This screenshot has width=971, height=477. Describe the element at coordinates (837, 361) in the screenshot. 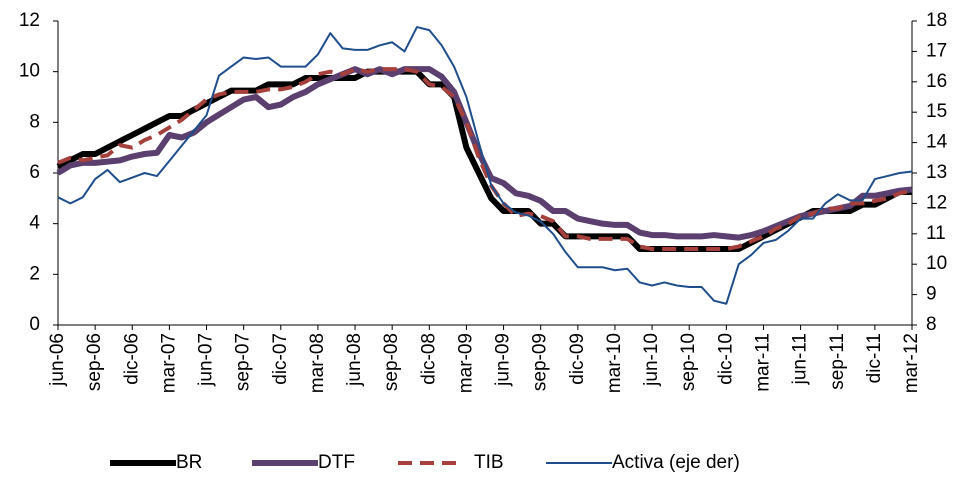

I see `x-tick-label: sep-11` at that location.